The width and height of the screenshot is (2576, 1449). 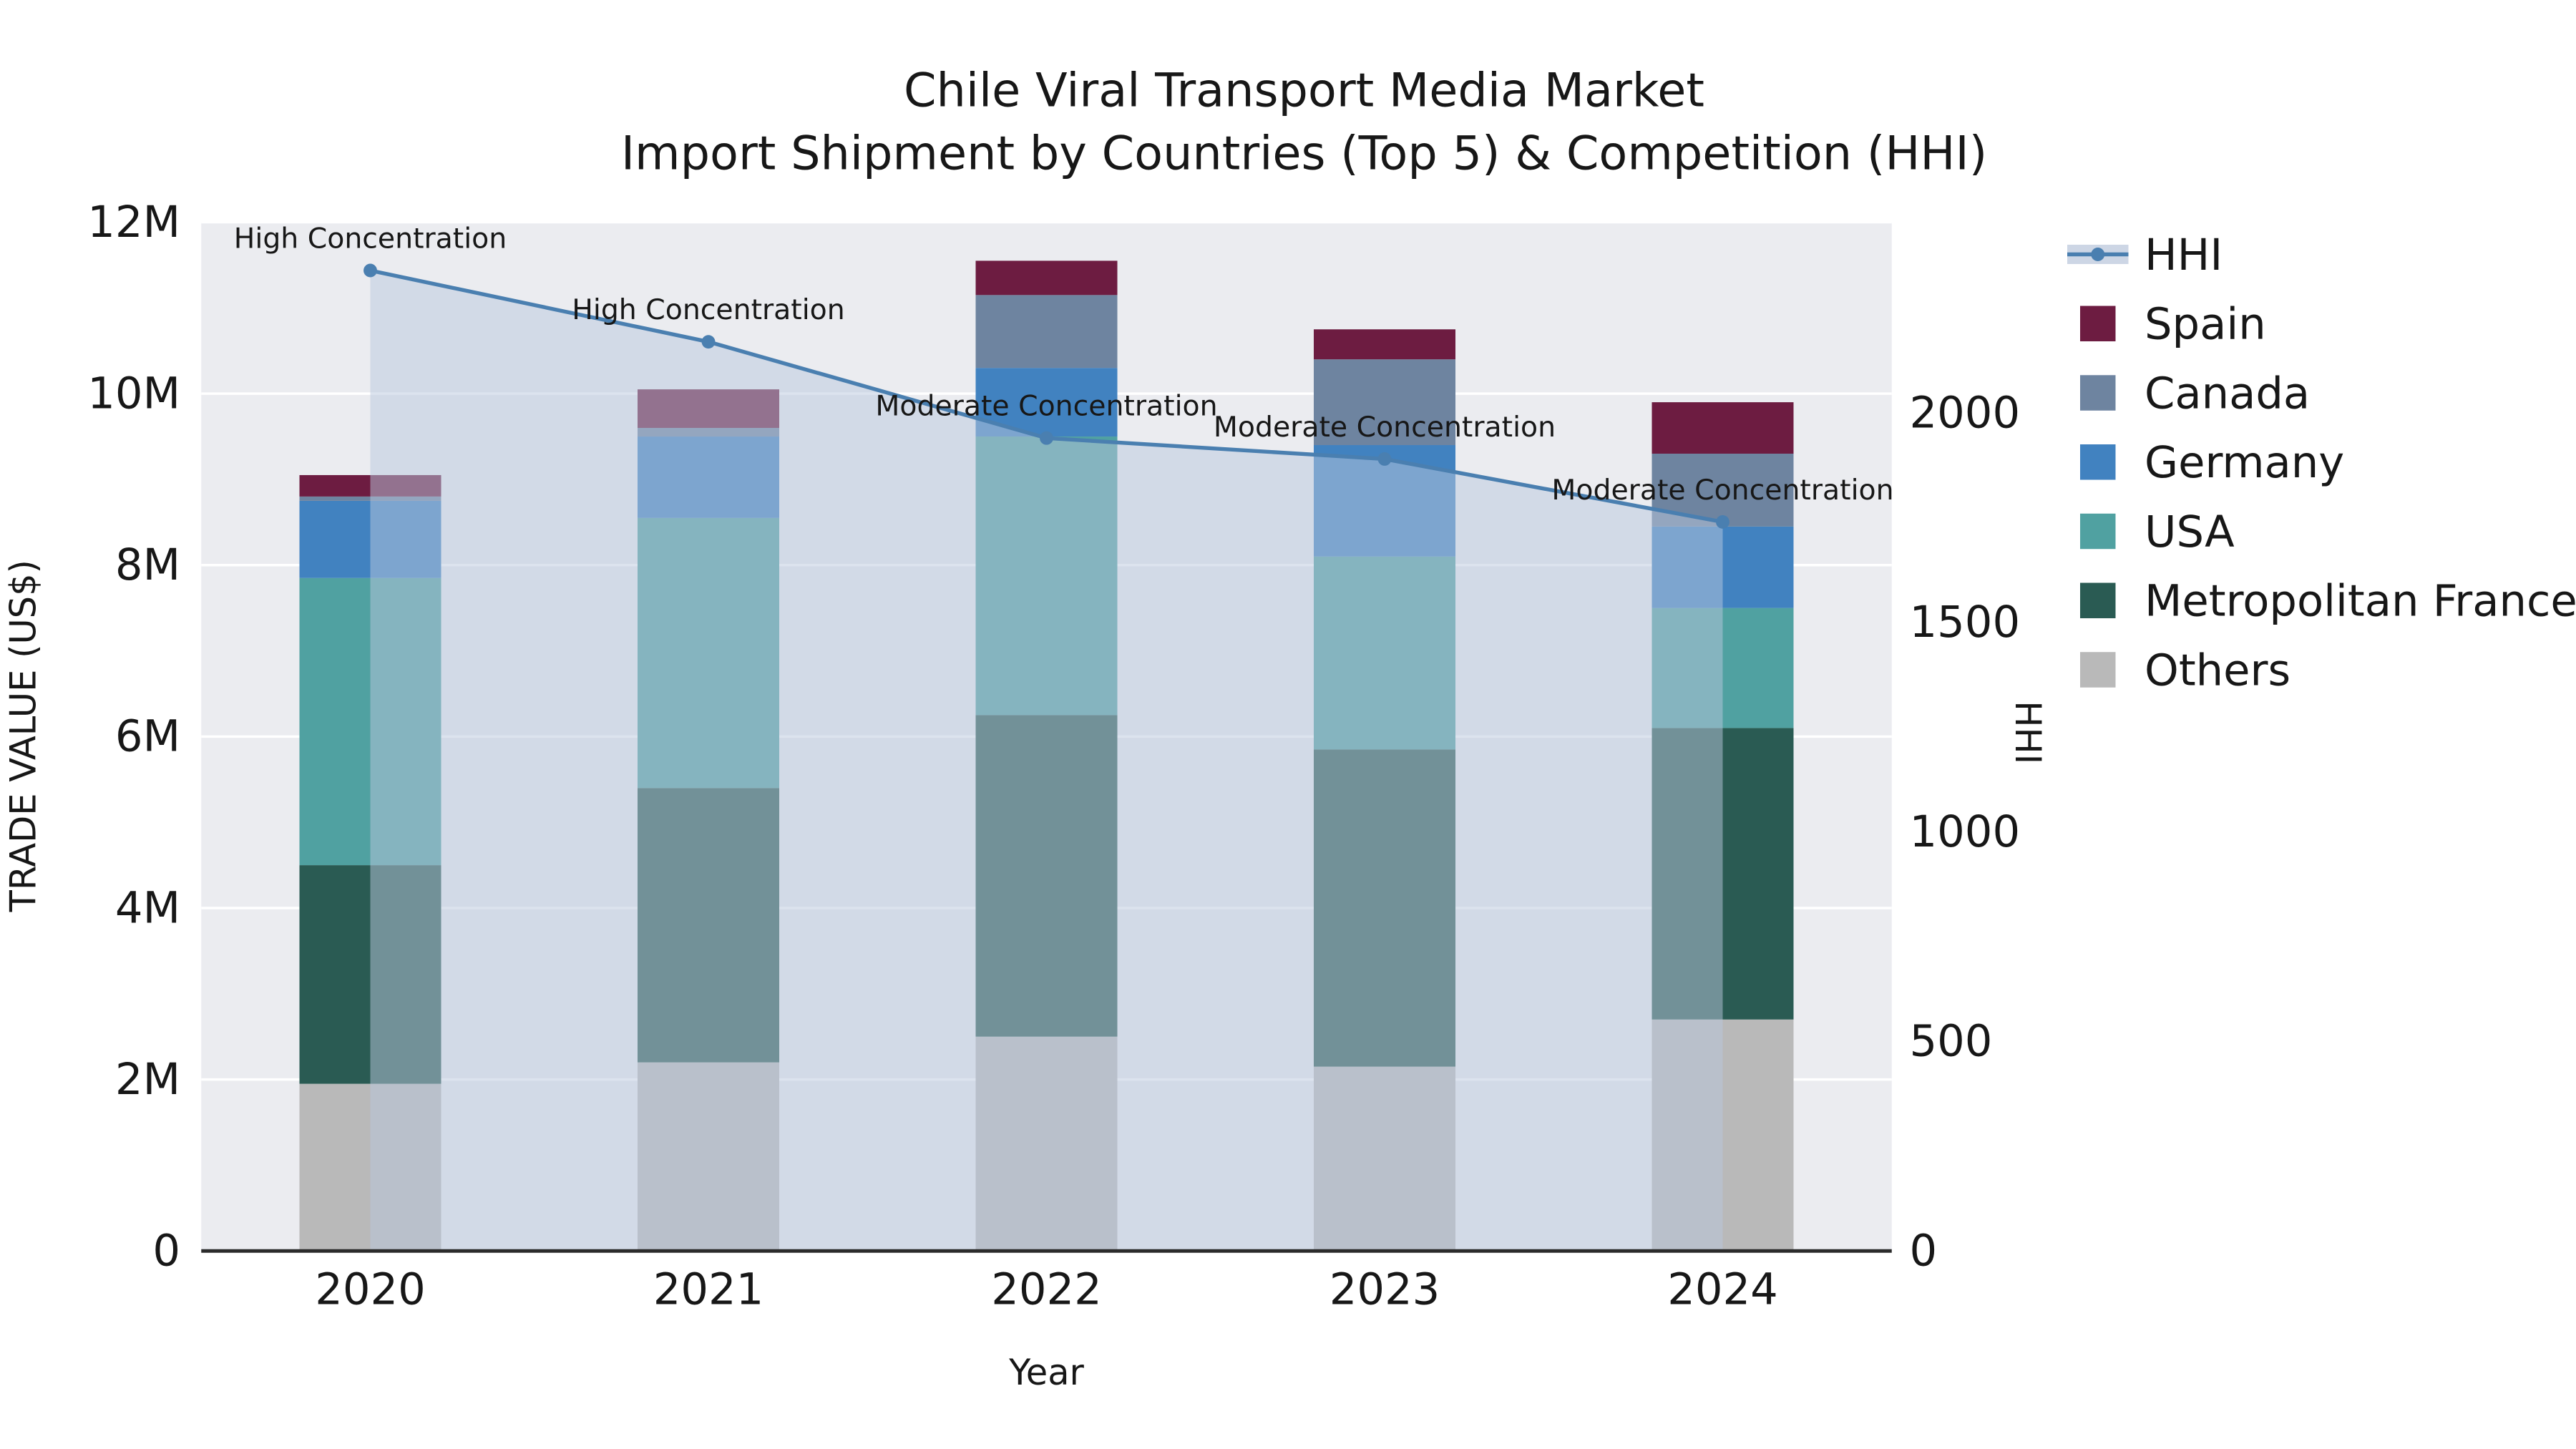 What do you see at coordinates (370, 239) in the screenshot?
I see `annotation-high-concentration-2020: High Concentration` at bounding box center [370, 239].